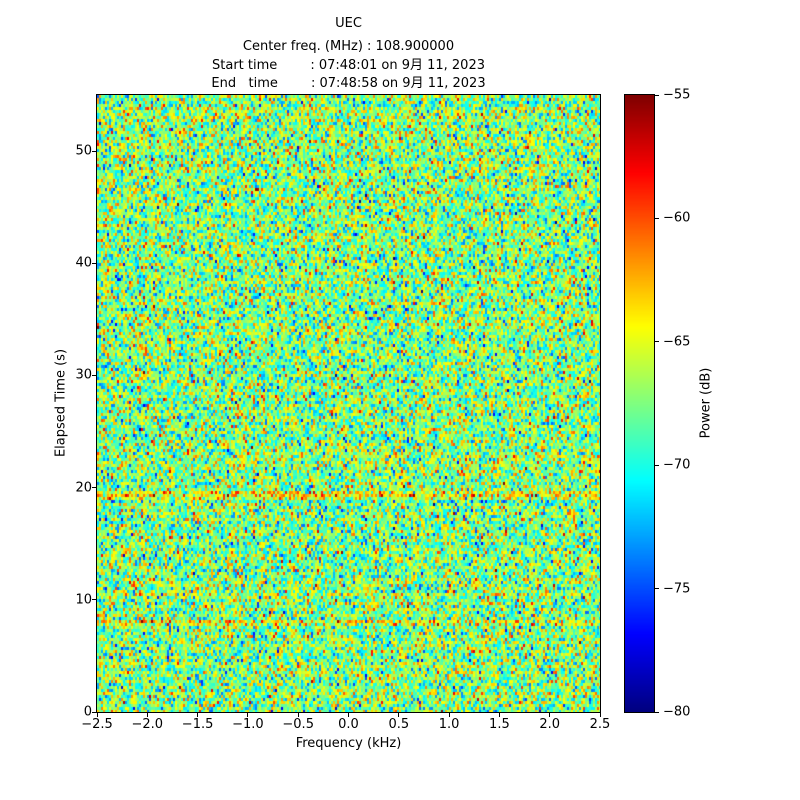 This screenshot has width=800, height=800. I want to click on x-tick-label: −2.5, so click(97, 724).